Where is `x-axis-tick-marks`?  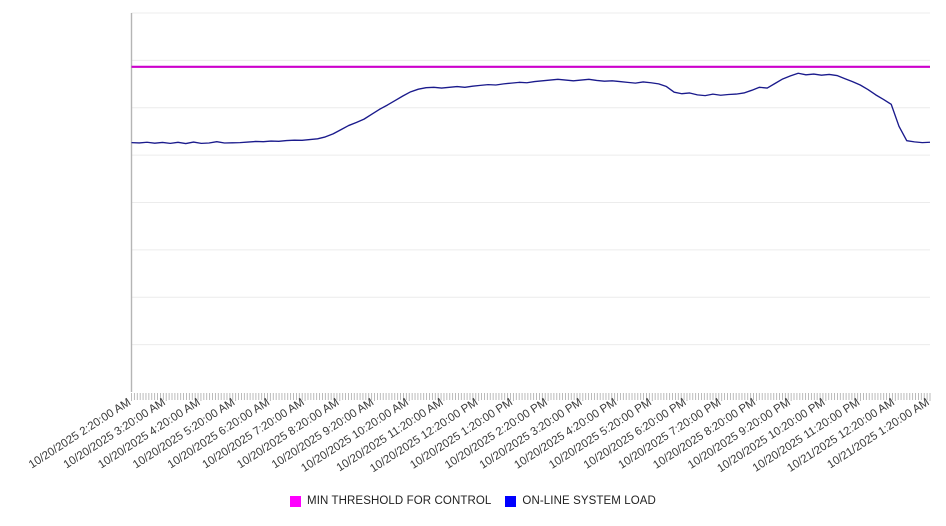
x-axis-tick-marks is located at coordinates (531, 397).